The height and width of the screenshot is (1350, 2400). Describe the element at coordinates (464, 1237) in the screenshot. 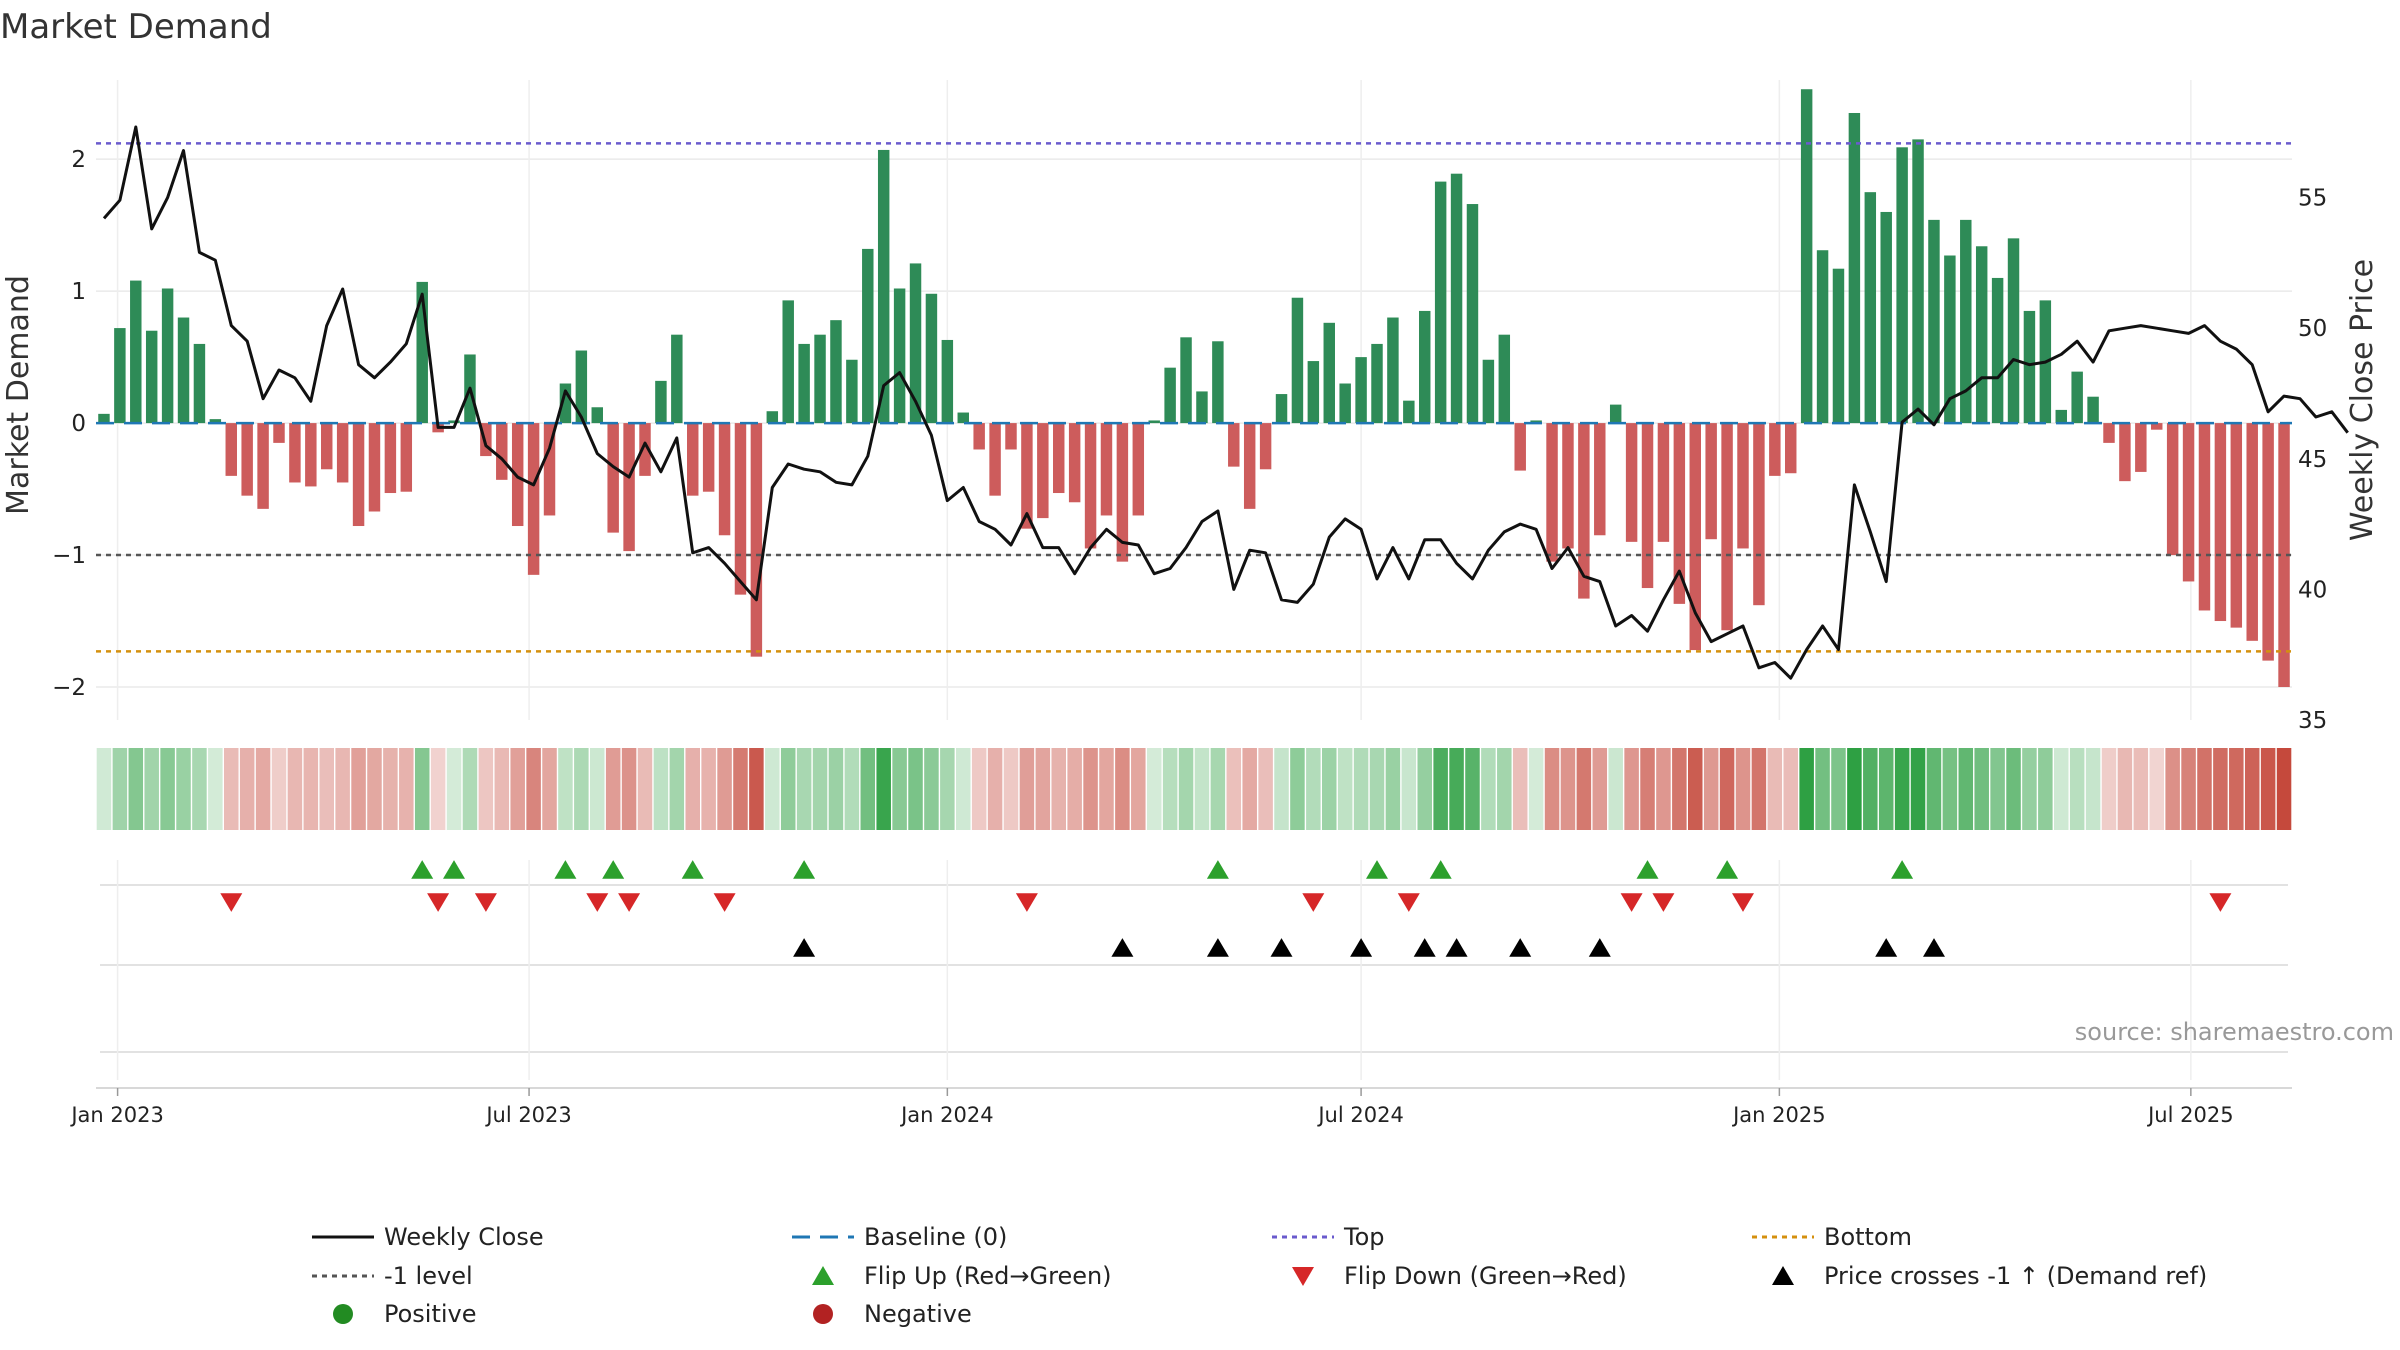

I see `legend-label-weekly-close: Weekly Close` at that location.